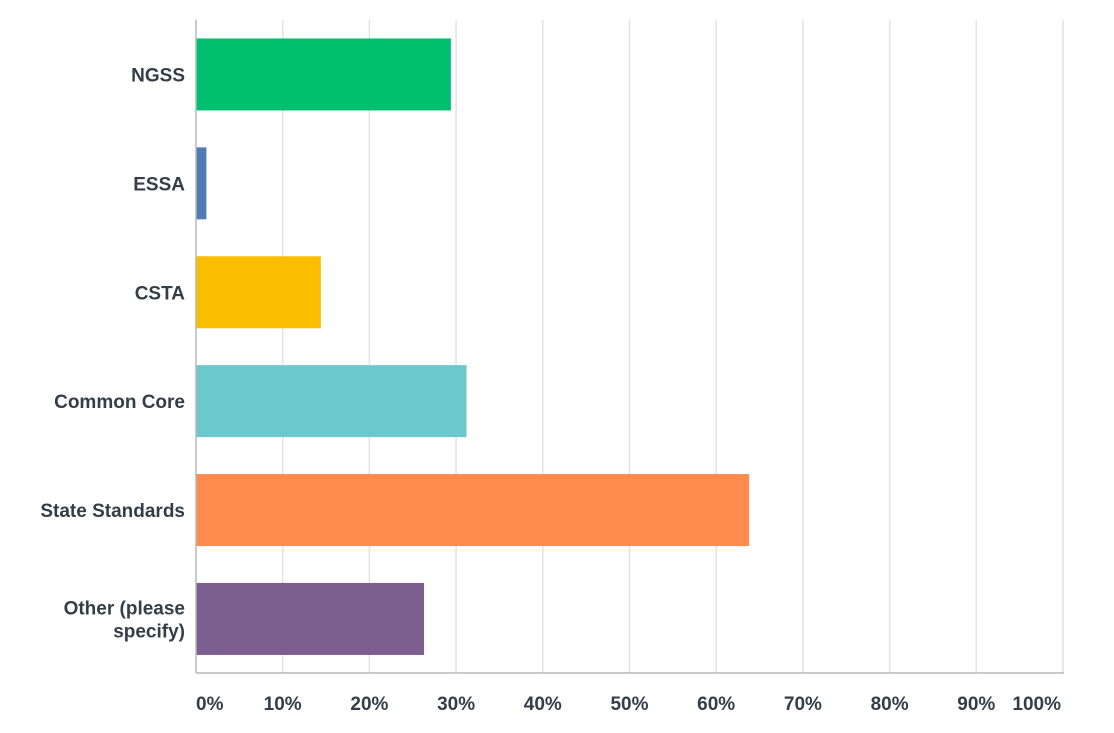 This screenshot has width=1114, height=733. Describe the element at coordinates (456, 704) in the screenshot. I see `x-tick-label: 30%` at that location.